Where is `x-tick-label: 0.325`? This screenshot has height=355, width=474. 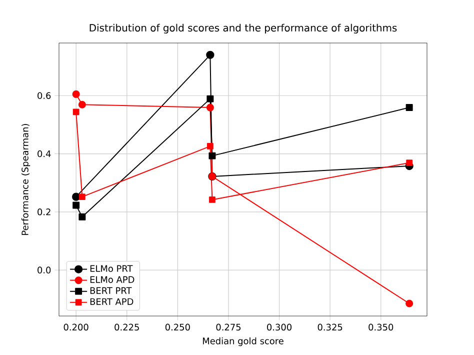 x-tick-label: 0.325 is located at coordinates (330, 327).